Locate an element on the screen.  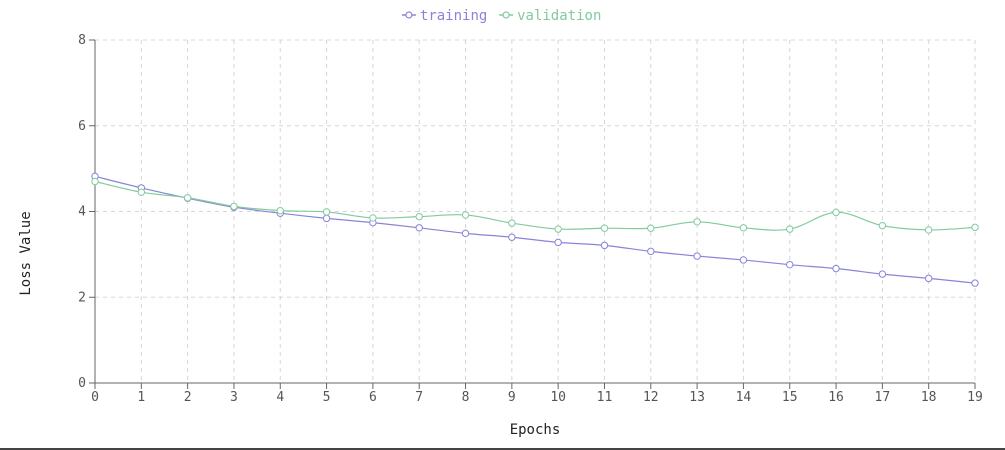
chart-legend: training validation is located at coordinates (501, 16).